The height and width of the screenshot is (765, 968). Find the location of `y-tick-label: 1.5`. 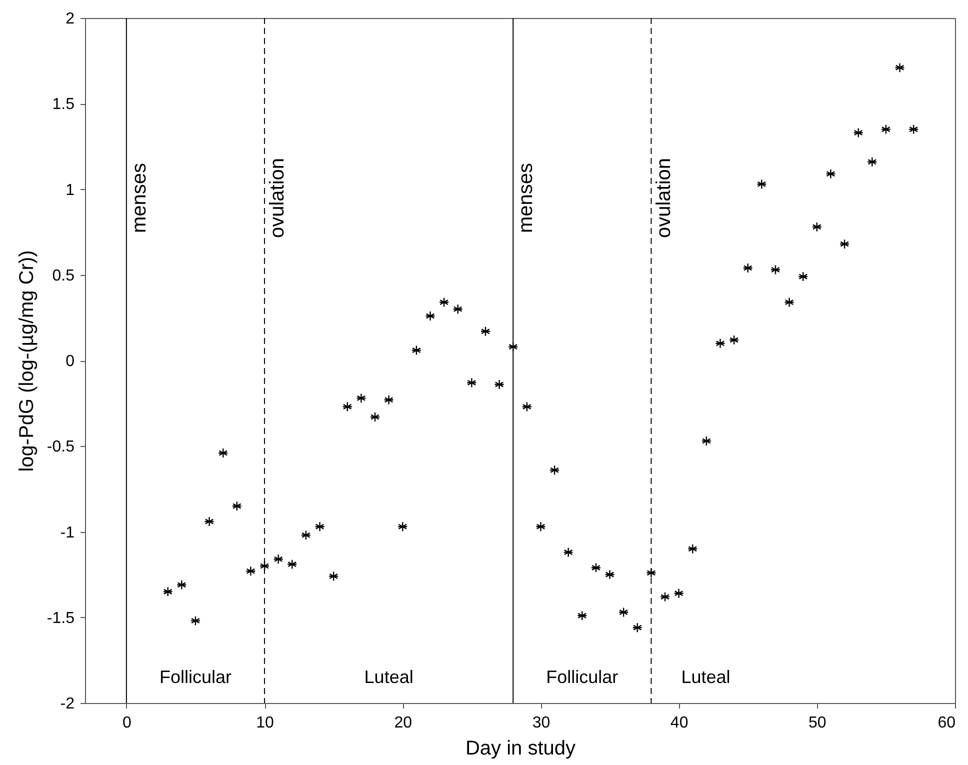

y-tick-label: 1.5 is located at coordinates (63, 105).